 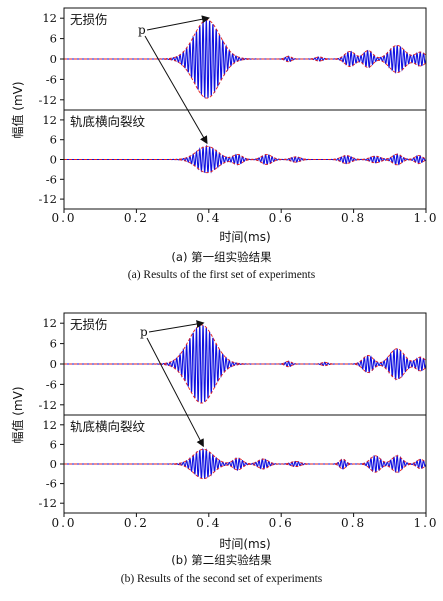 I want to click on panel-3: 12 6 0 -6 -12 轨底横向裂纹, so click(x=232, y=464).